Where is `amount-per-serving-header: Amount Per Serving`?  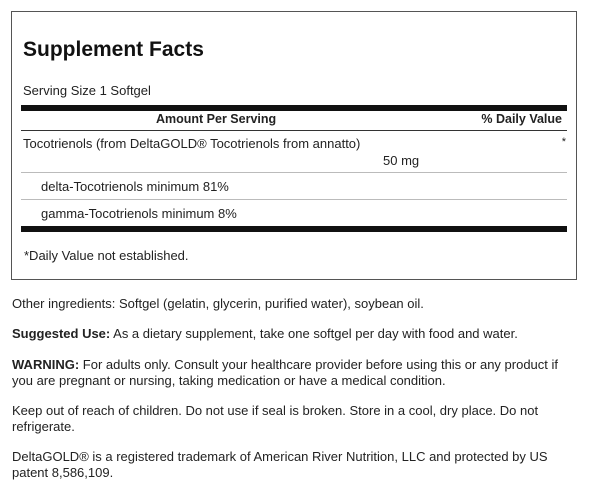
amount-per-serving-header: Amount Per Serving is located at coordinates (216, 119).